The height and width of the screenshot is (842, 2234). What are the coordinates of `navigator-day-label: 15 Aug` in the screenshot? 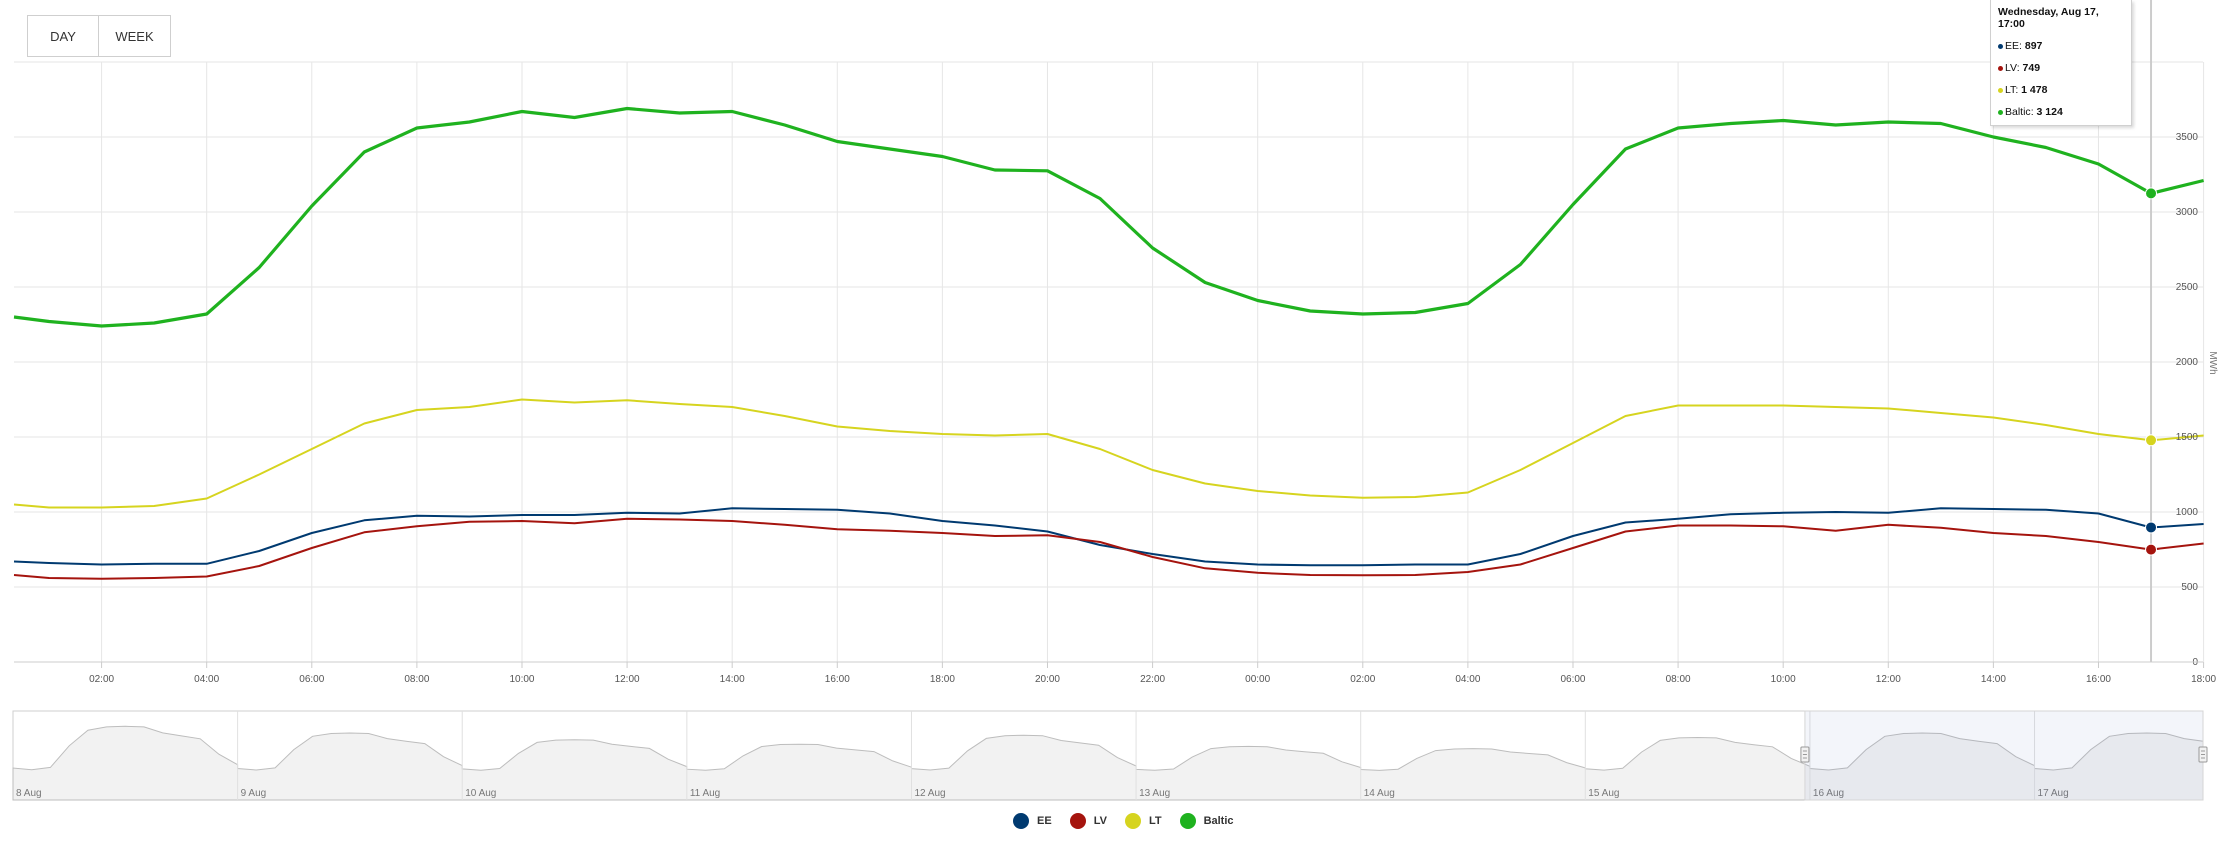 It's located at (1603, 793).